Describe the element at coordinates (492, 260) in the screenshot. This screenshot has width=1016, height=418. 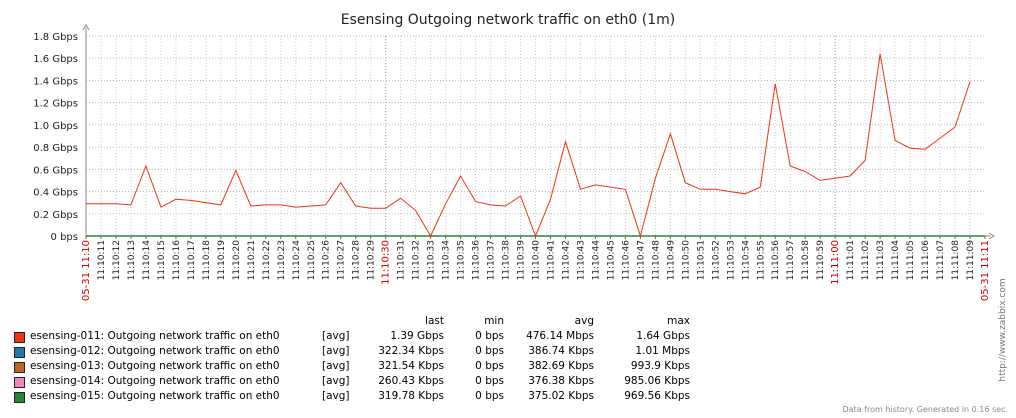
I see `x-tick-label: 11:10:37` at that location.